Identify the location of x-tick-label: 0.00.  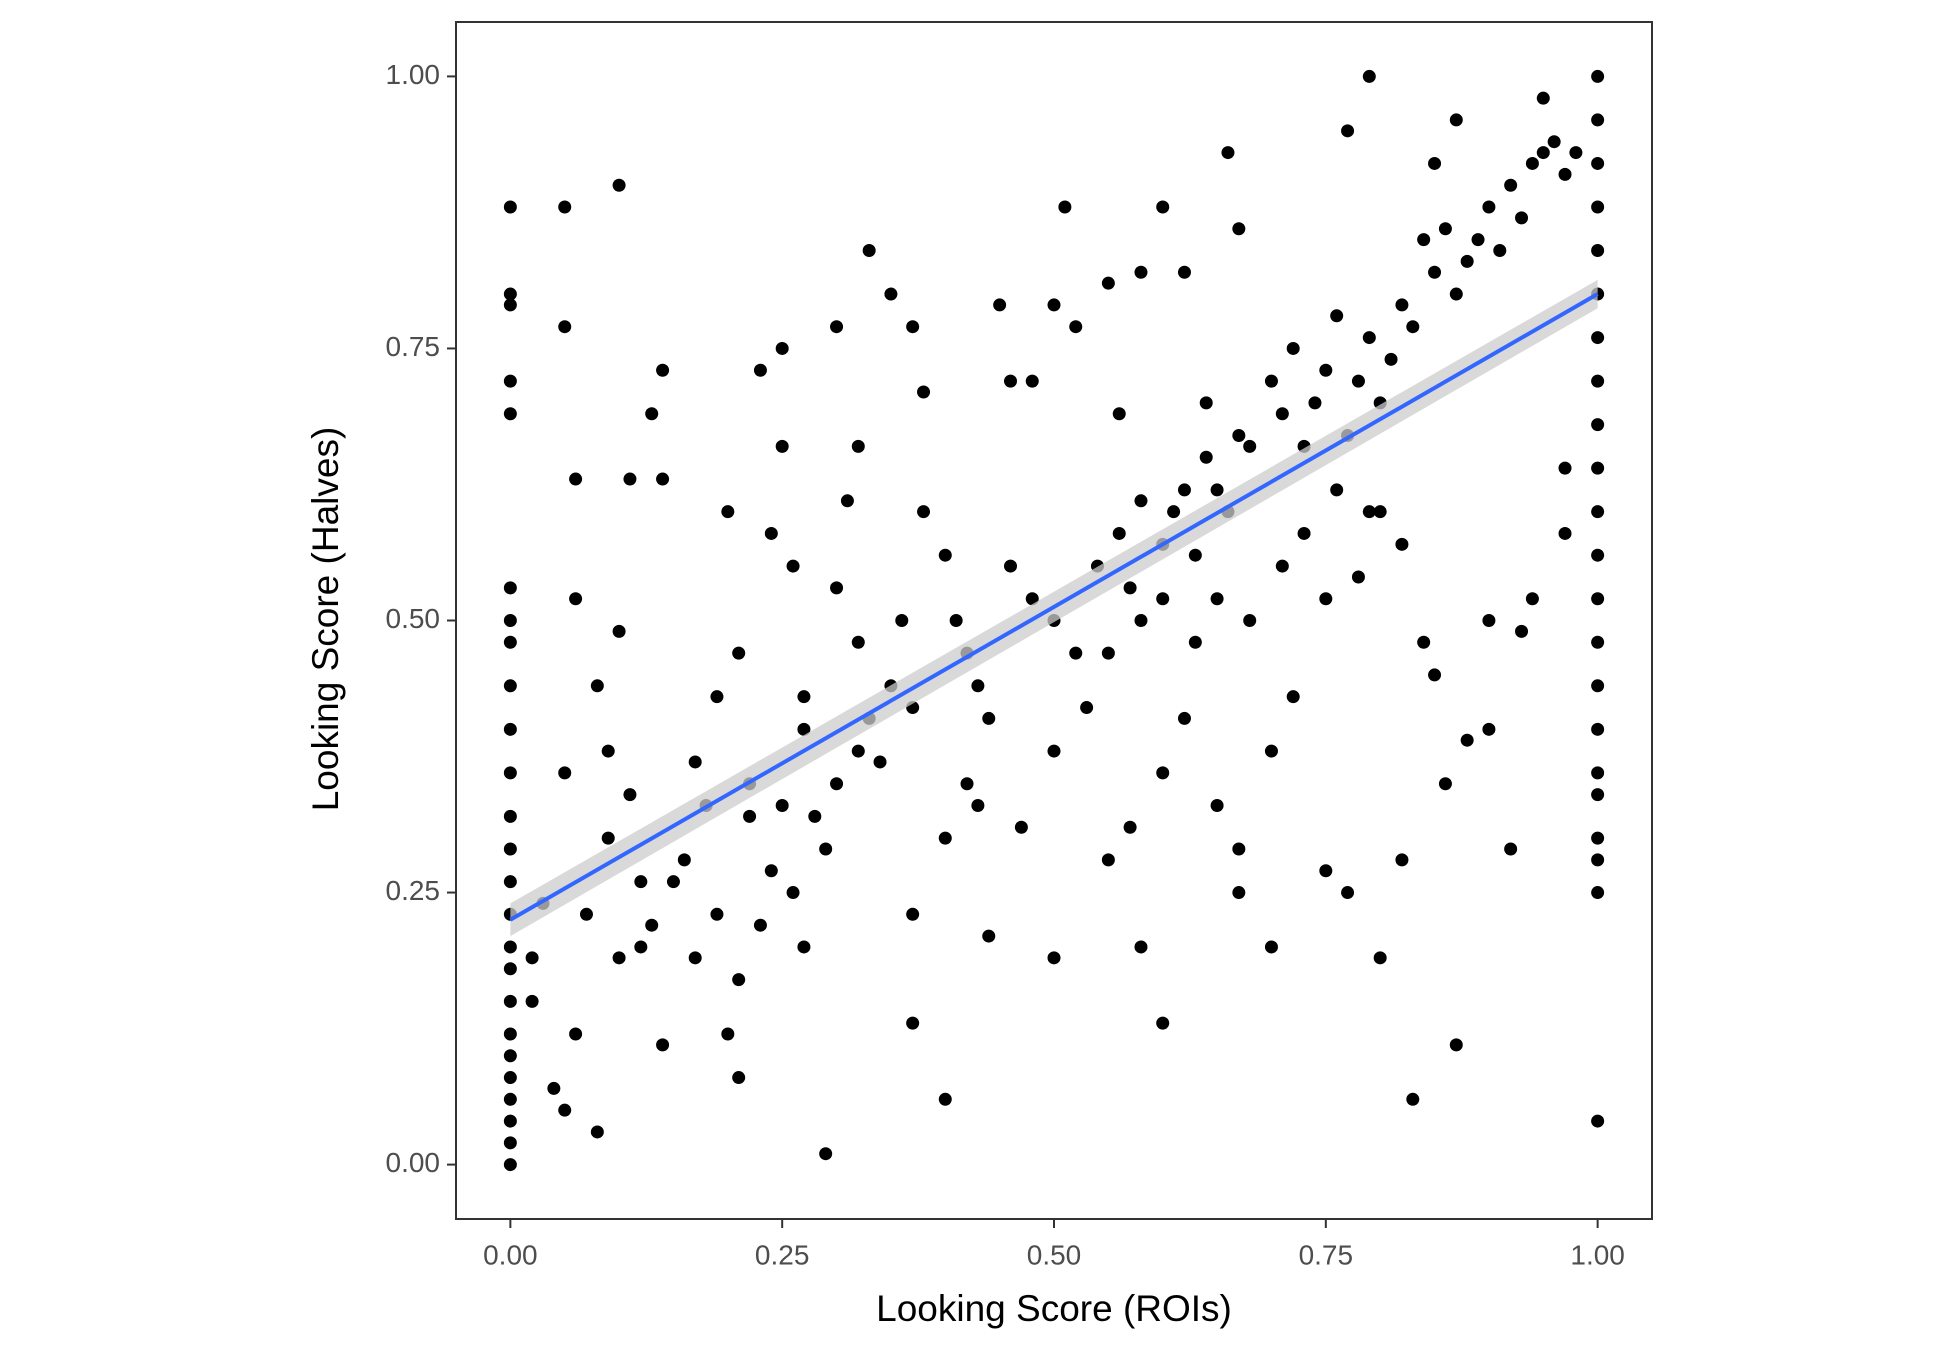
(510, 1254).